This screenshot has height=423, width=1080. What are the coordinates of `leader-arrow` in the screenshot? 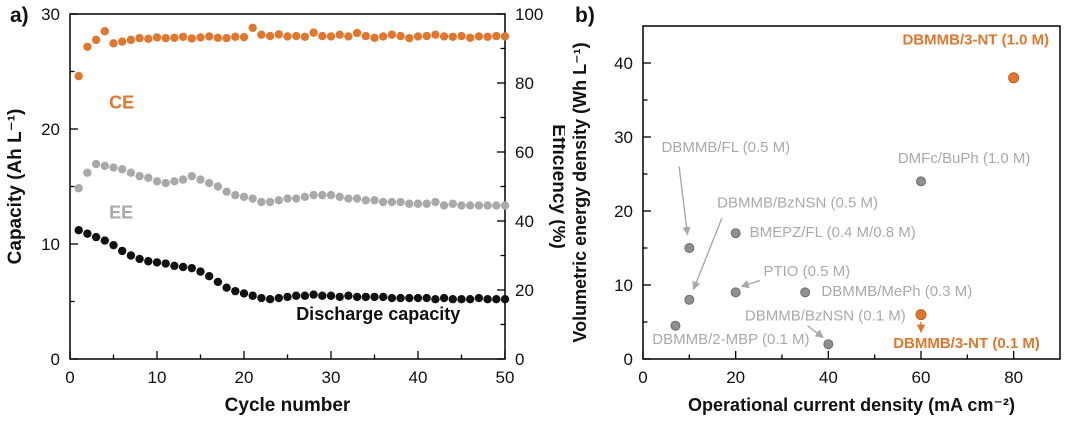 It's located at (707, 254).